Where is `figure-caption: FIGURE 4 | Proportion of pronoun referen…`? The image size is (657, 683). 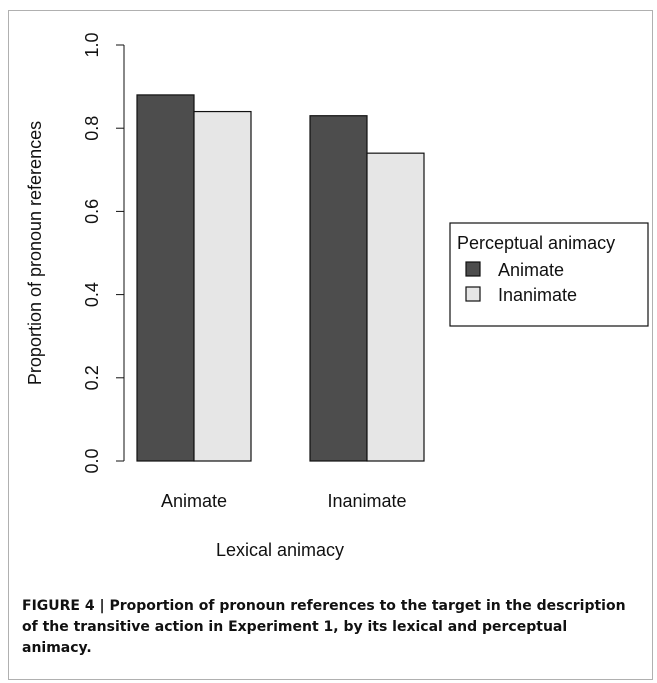
figure-caption: FIGURE 4 | Proportion of pronoun referen… is located at coordinates (324, 627).